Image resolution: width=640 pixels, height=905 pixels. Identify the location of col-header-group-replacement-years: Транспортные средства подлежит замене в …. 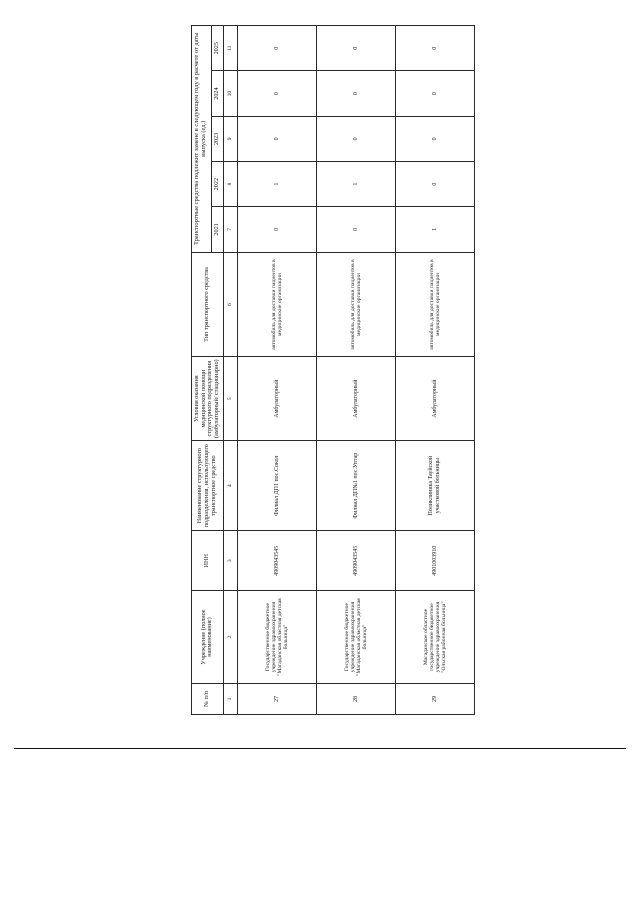
(201, 139).